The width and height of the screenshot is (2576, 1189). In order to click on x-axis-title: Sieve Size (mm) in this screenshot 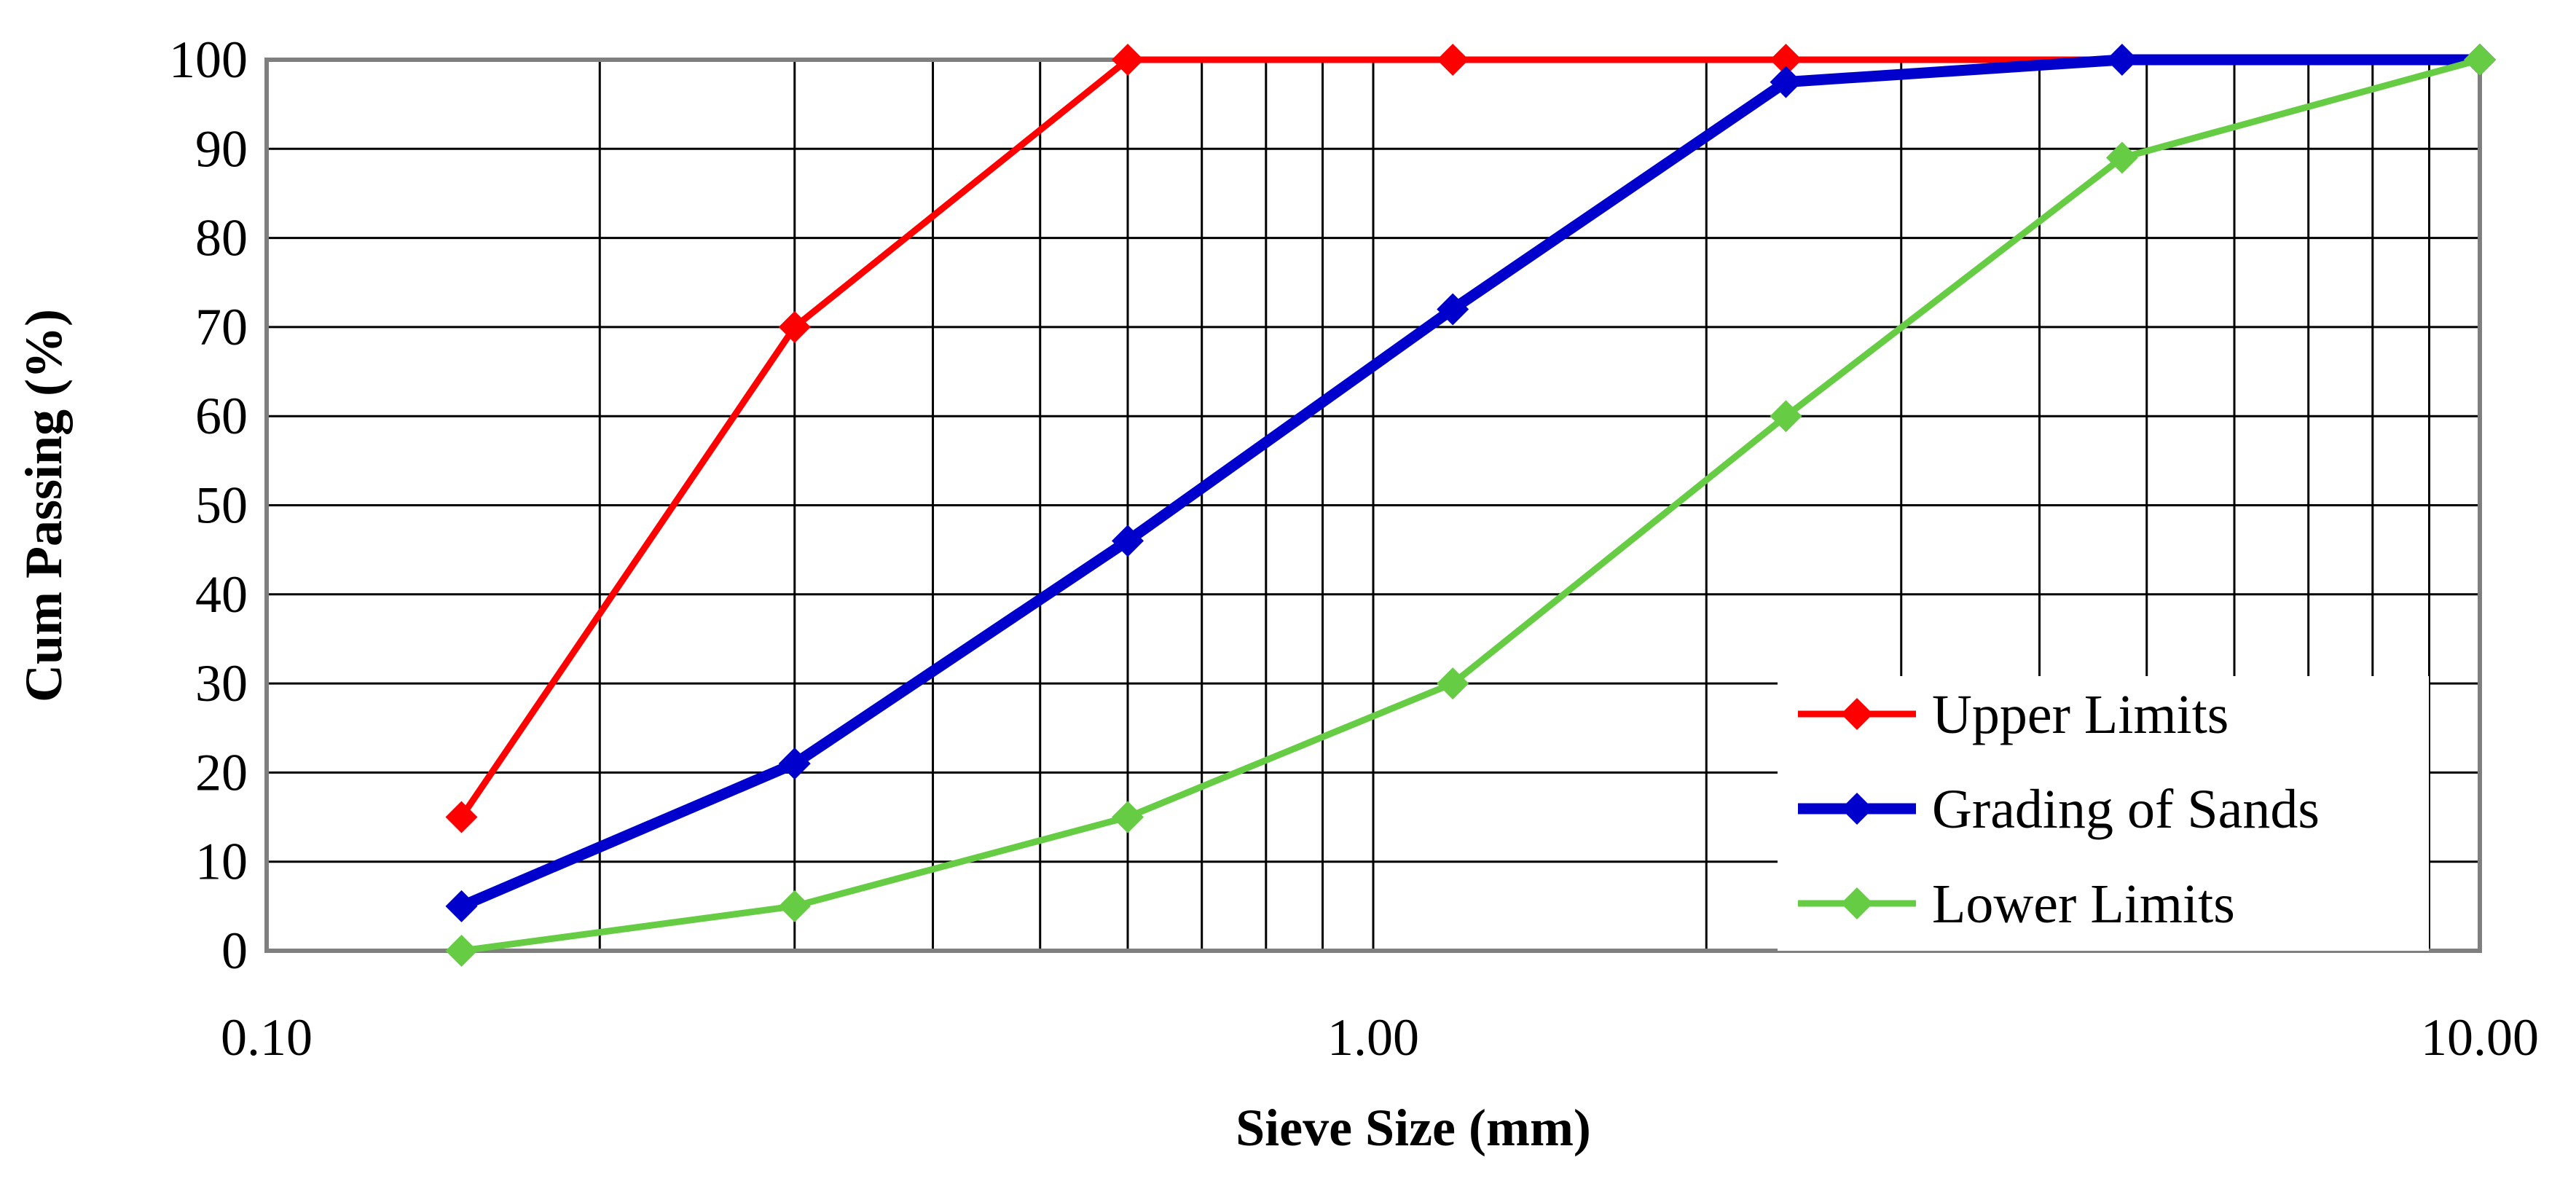, I will do `click(1413, 1128)`.